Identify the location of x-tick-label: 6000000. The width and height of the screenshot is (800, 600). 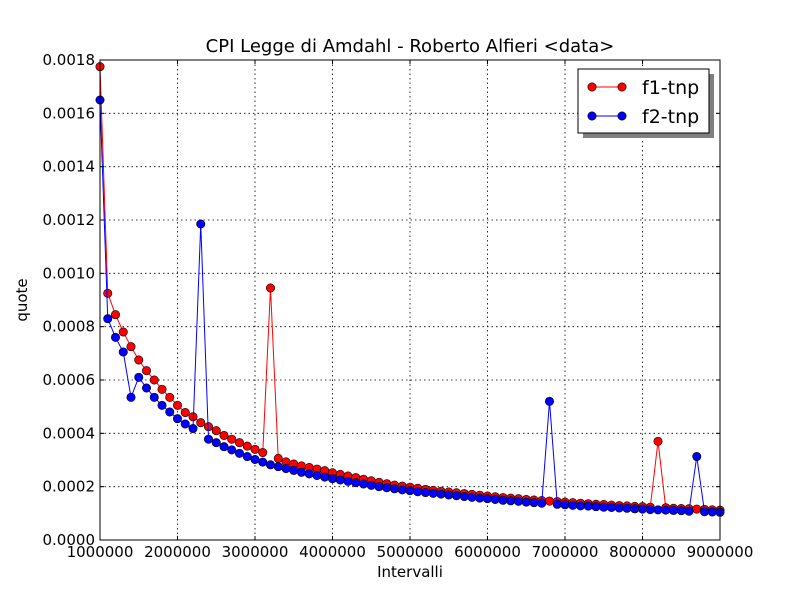
(487, 552).